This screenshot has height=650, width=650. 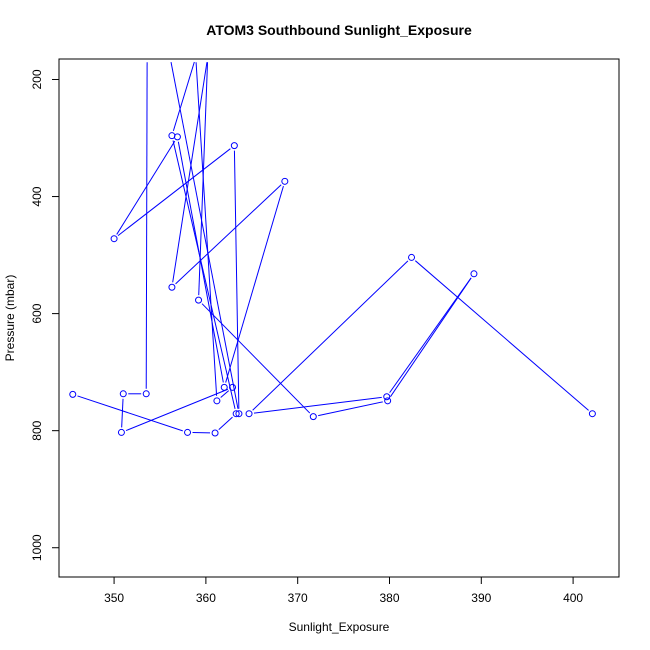 What do you see at coordinates (339, 30) in the screenshot?
I see `chart-title: ATOM3 Southbound Sunlight_Exposure` at bounding box center [339, 30].